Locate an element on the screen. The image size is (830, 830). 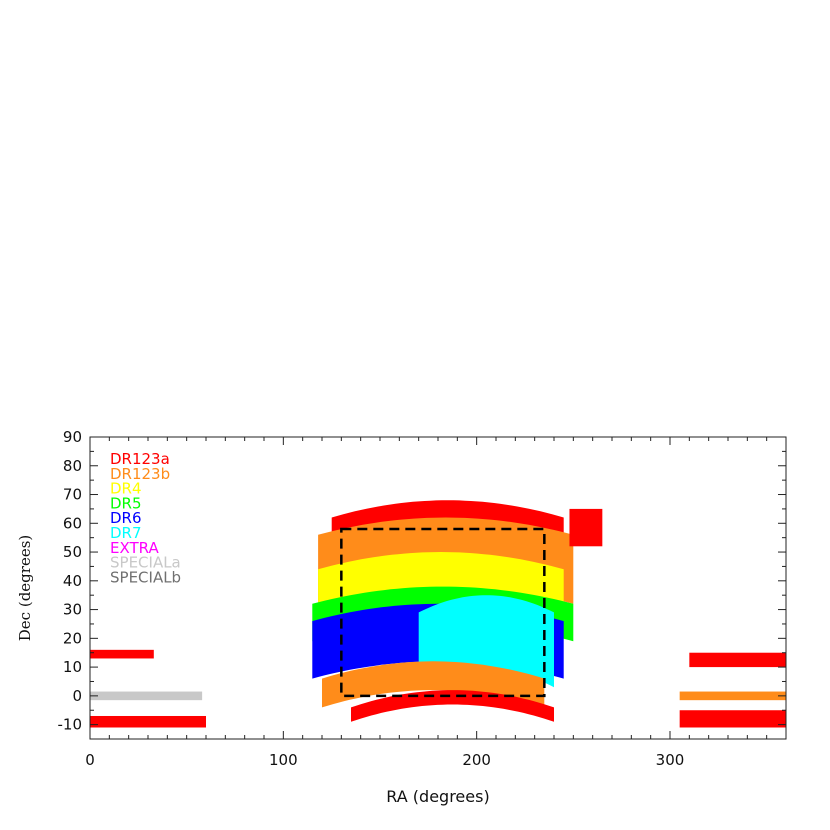
selection-box is located at coordinates (443, 612).